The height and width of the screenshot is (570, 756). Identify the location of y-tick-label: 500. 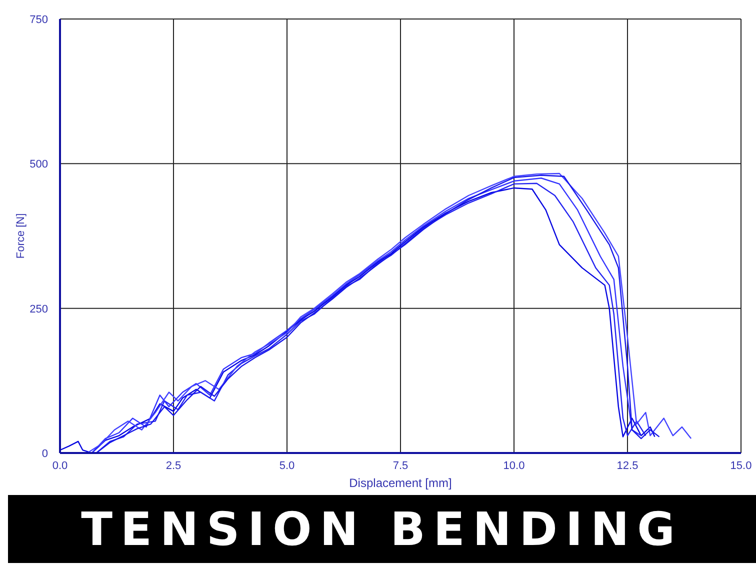
(39, 164).